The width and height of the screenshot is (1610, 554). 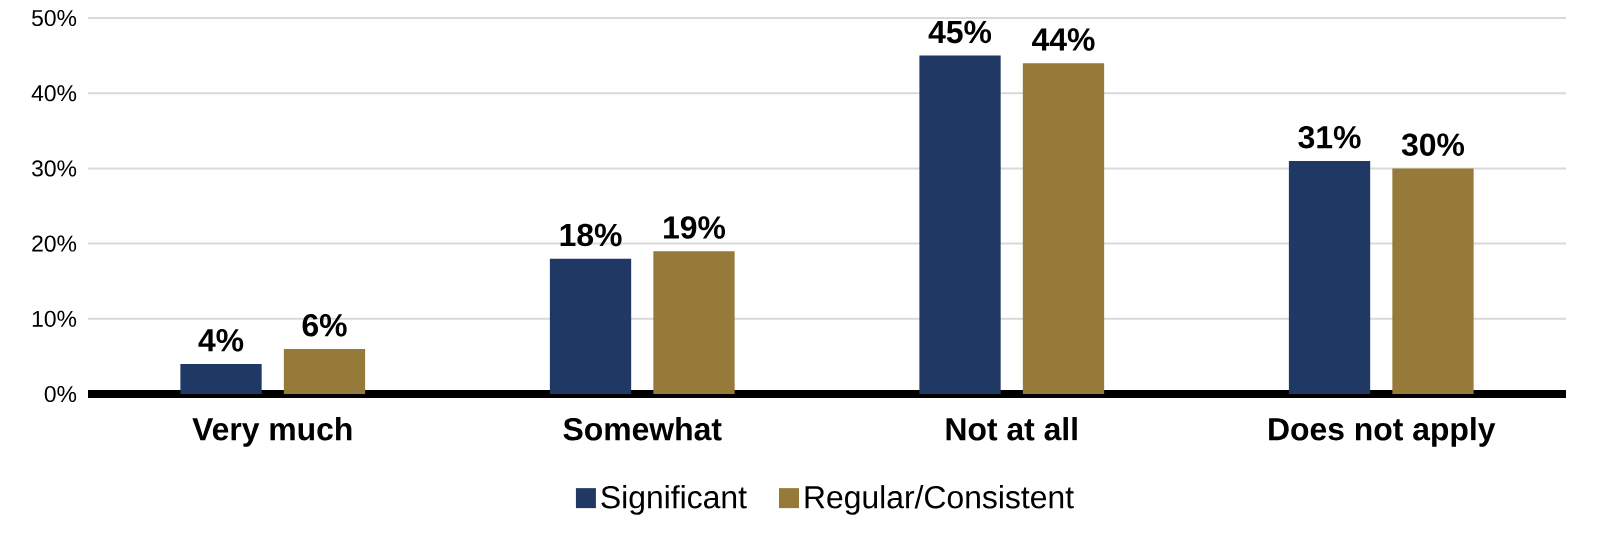 What do you see at coordinates (54, 168) in the screenshot?
I see `y-tick-label: 30%` at bounding box center [54, 168].